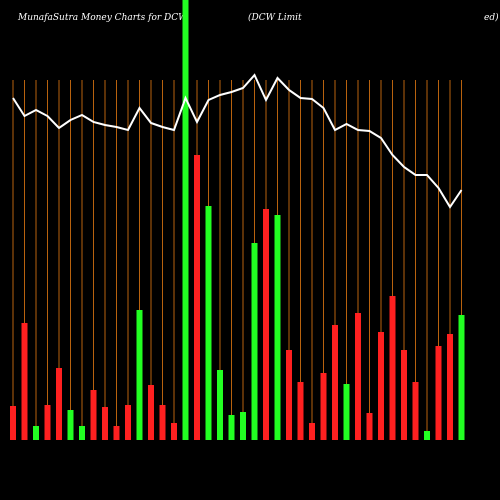 This screenshot has height=500, width=500. I want to click on chart-subtitle-tail: ed), so click(491, 17).